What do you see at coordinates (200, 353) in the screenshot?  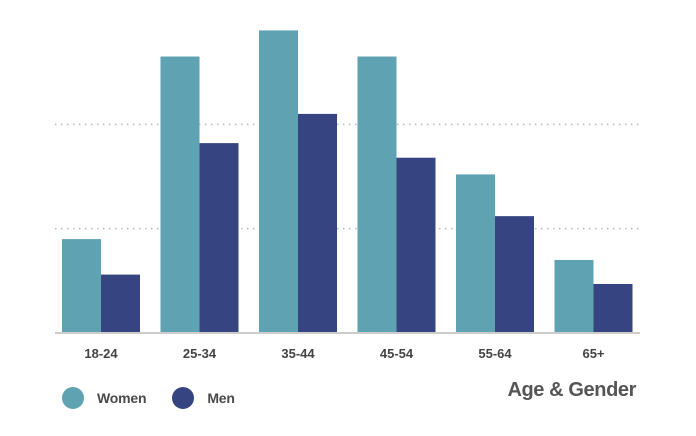 I see `x-tick-label: 25-34` at bounding box center [200, 353].